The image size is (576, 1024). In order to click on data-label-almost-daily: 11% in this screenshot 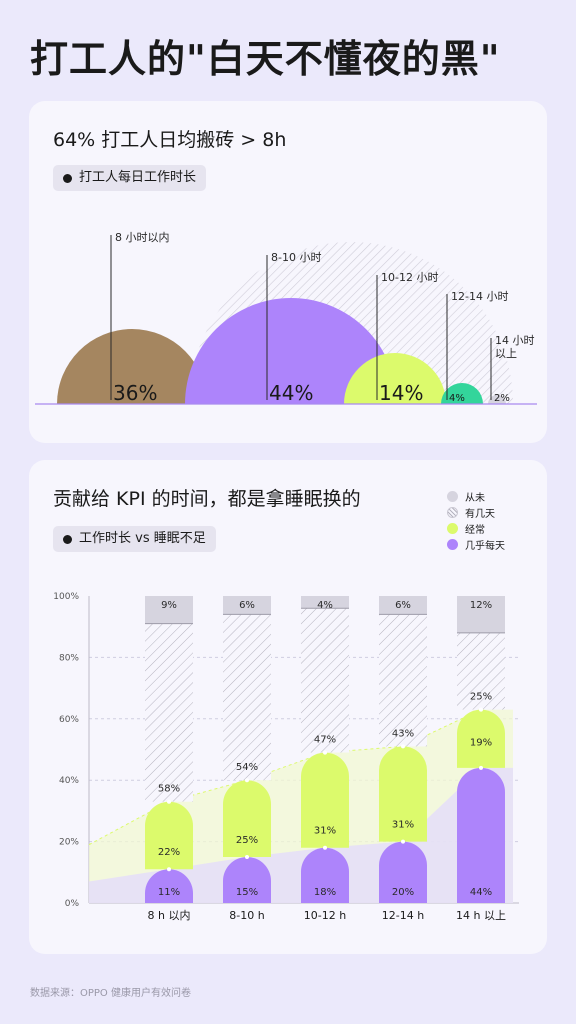, I will do `click(169, 892)`.